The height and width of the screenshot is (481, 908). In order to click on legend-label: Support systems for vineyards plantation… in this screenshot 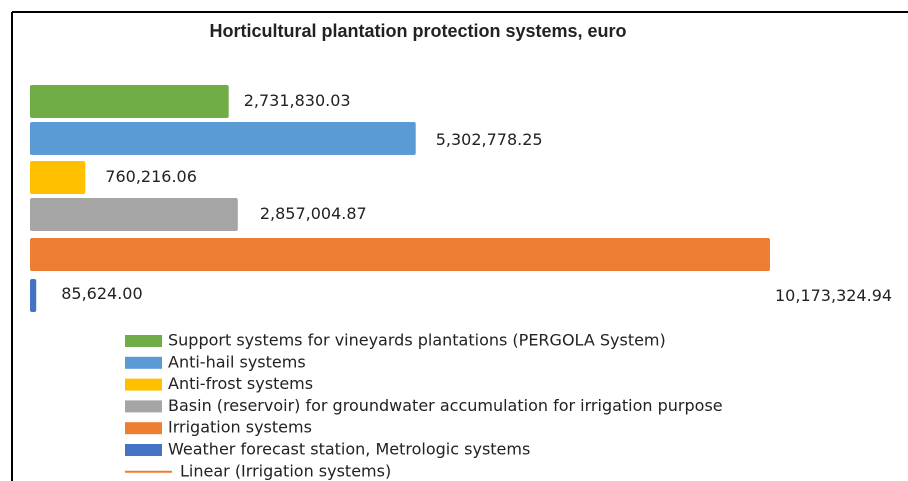, I will do `click(417, 340)`.